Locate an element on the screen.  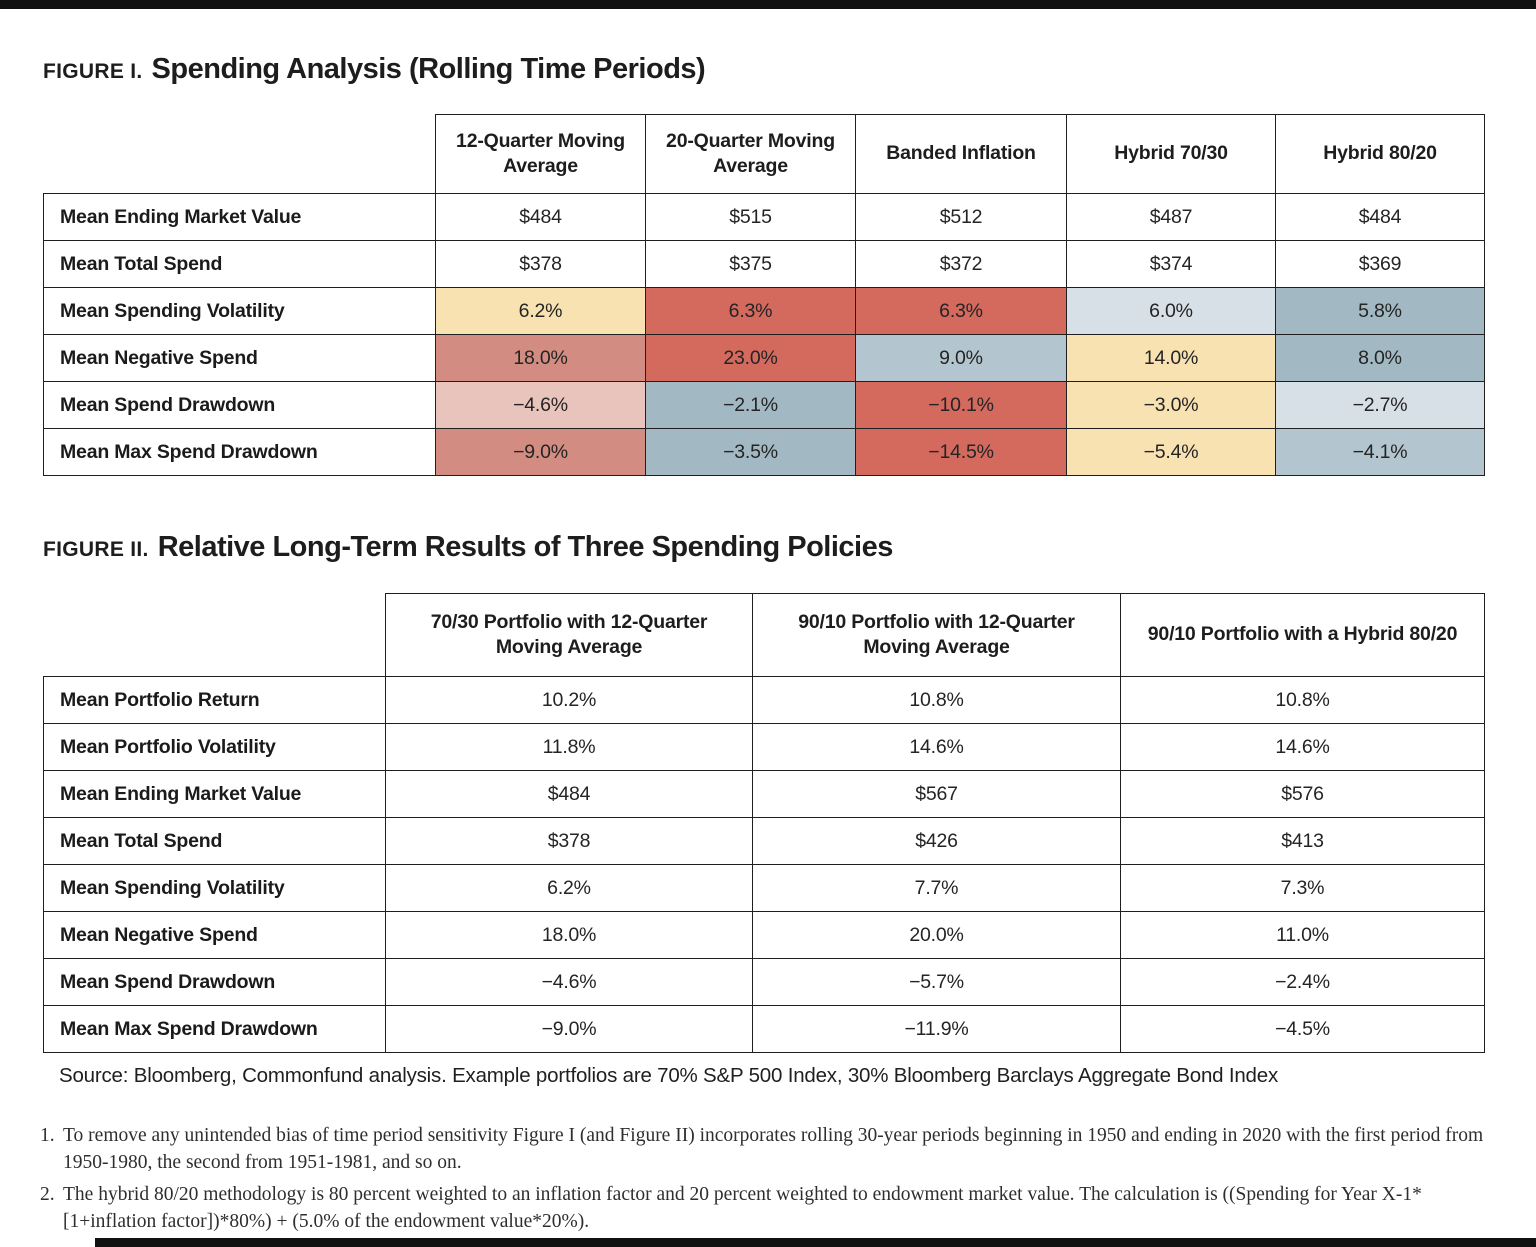
table-row: Mean Ending Market Value $484 $567 $576 is located at coordinates (764, 794).